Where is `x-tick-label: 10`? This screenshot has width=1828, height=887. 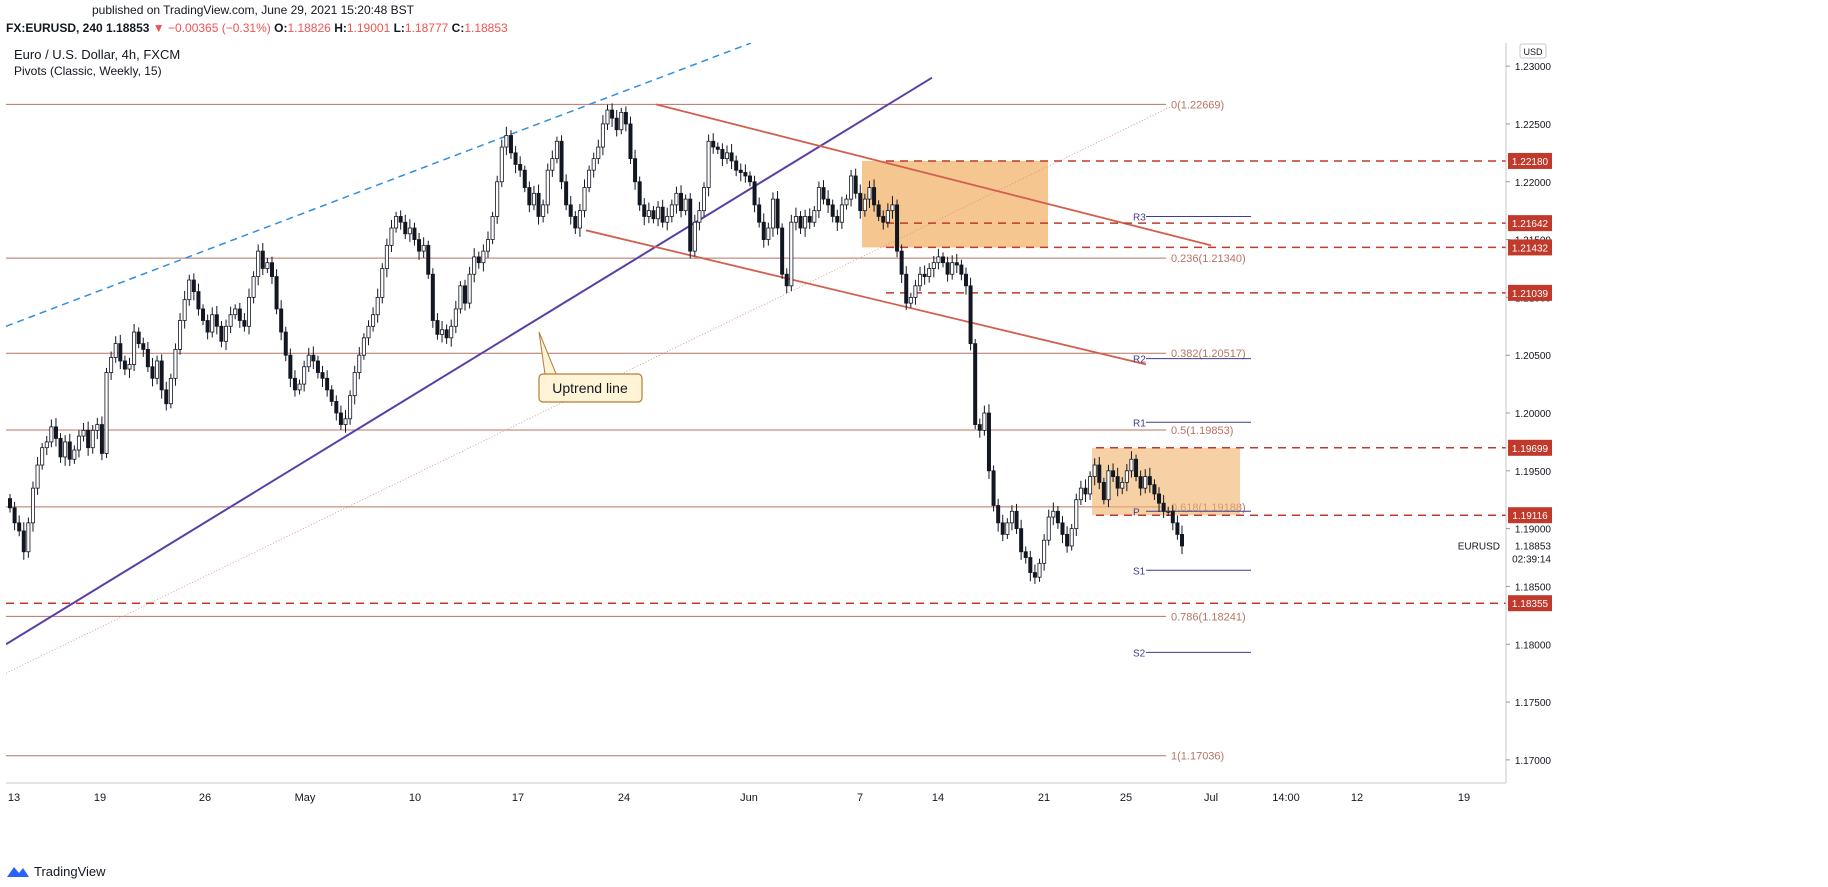 x-tick-label: 10 is located at coordinates (415, 798).